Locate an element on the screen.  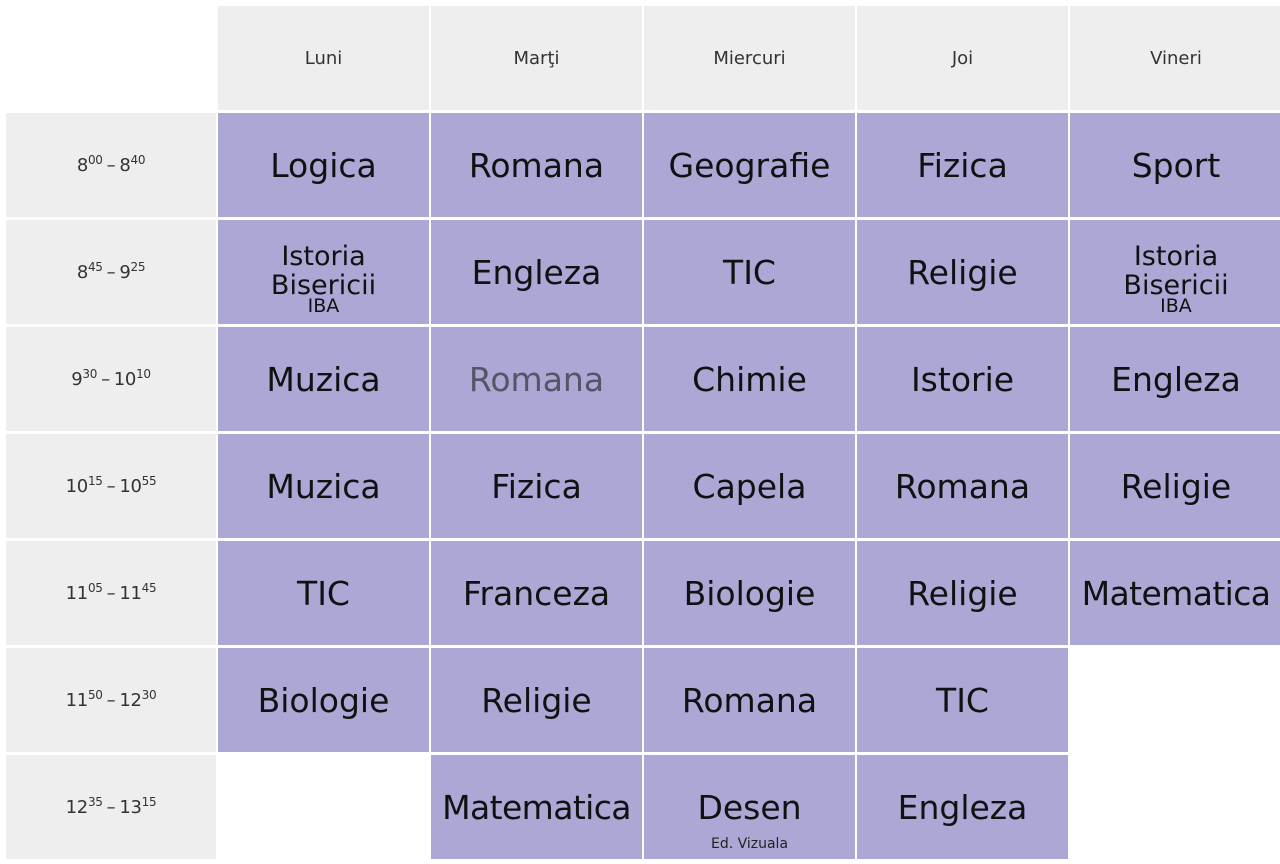
lesson-cell-thursday-6: TIC is located at coordinates (962, 700).